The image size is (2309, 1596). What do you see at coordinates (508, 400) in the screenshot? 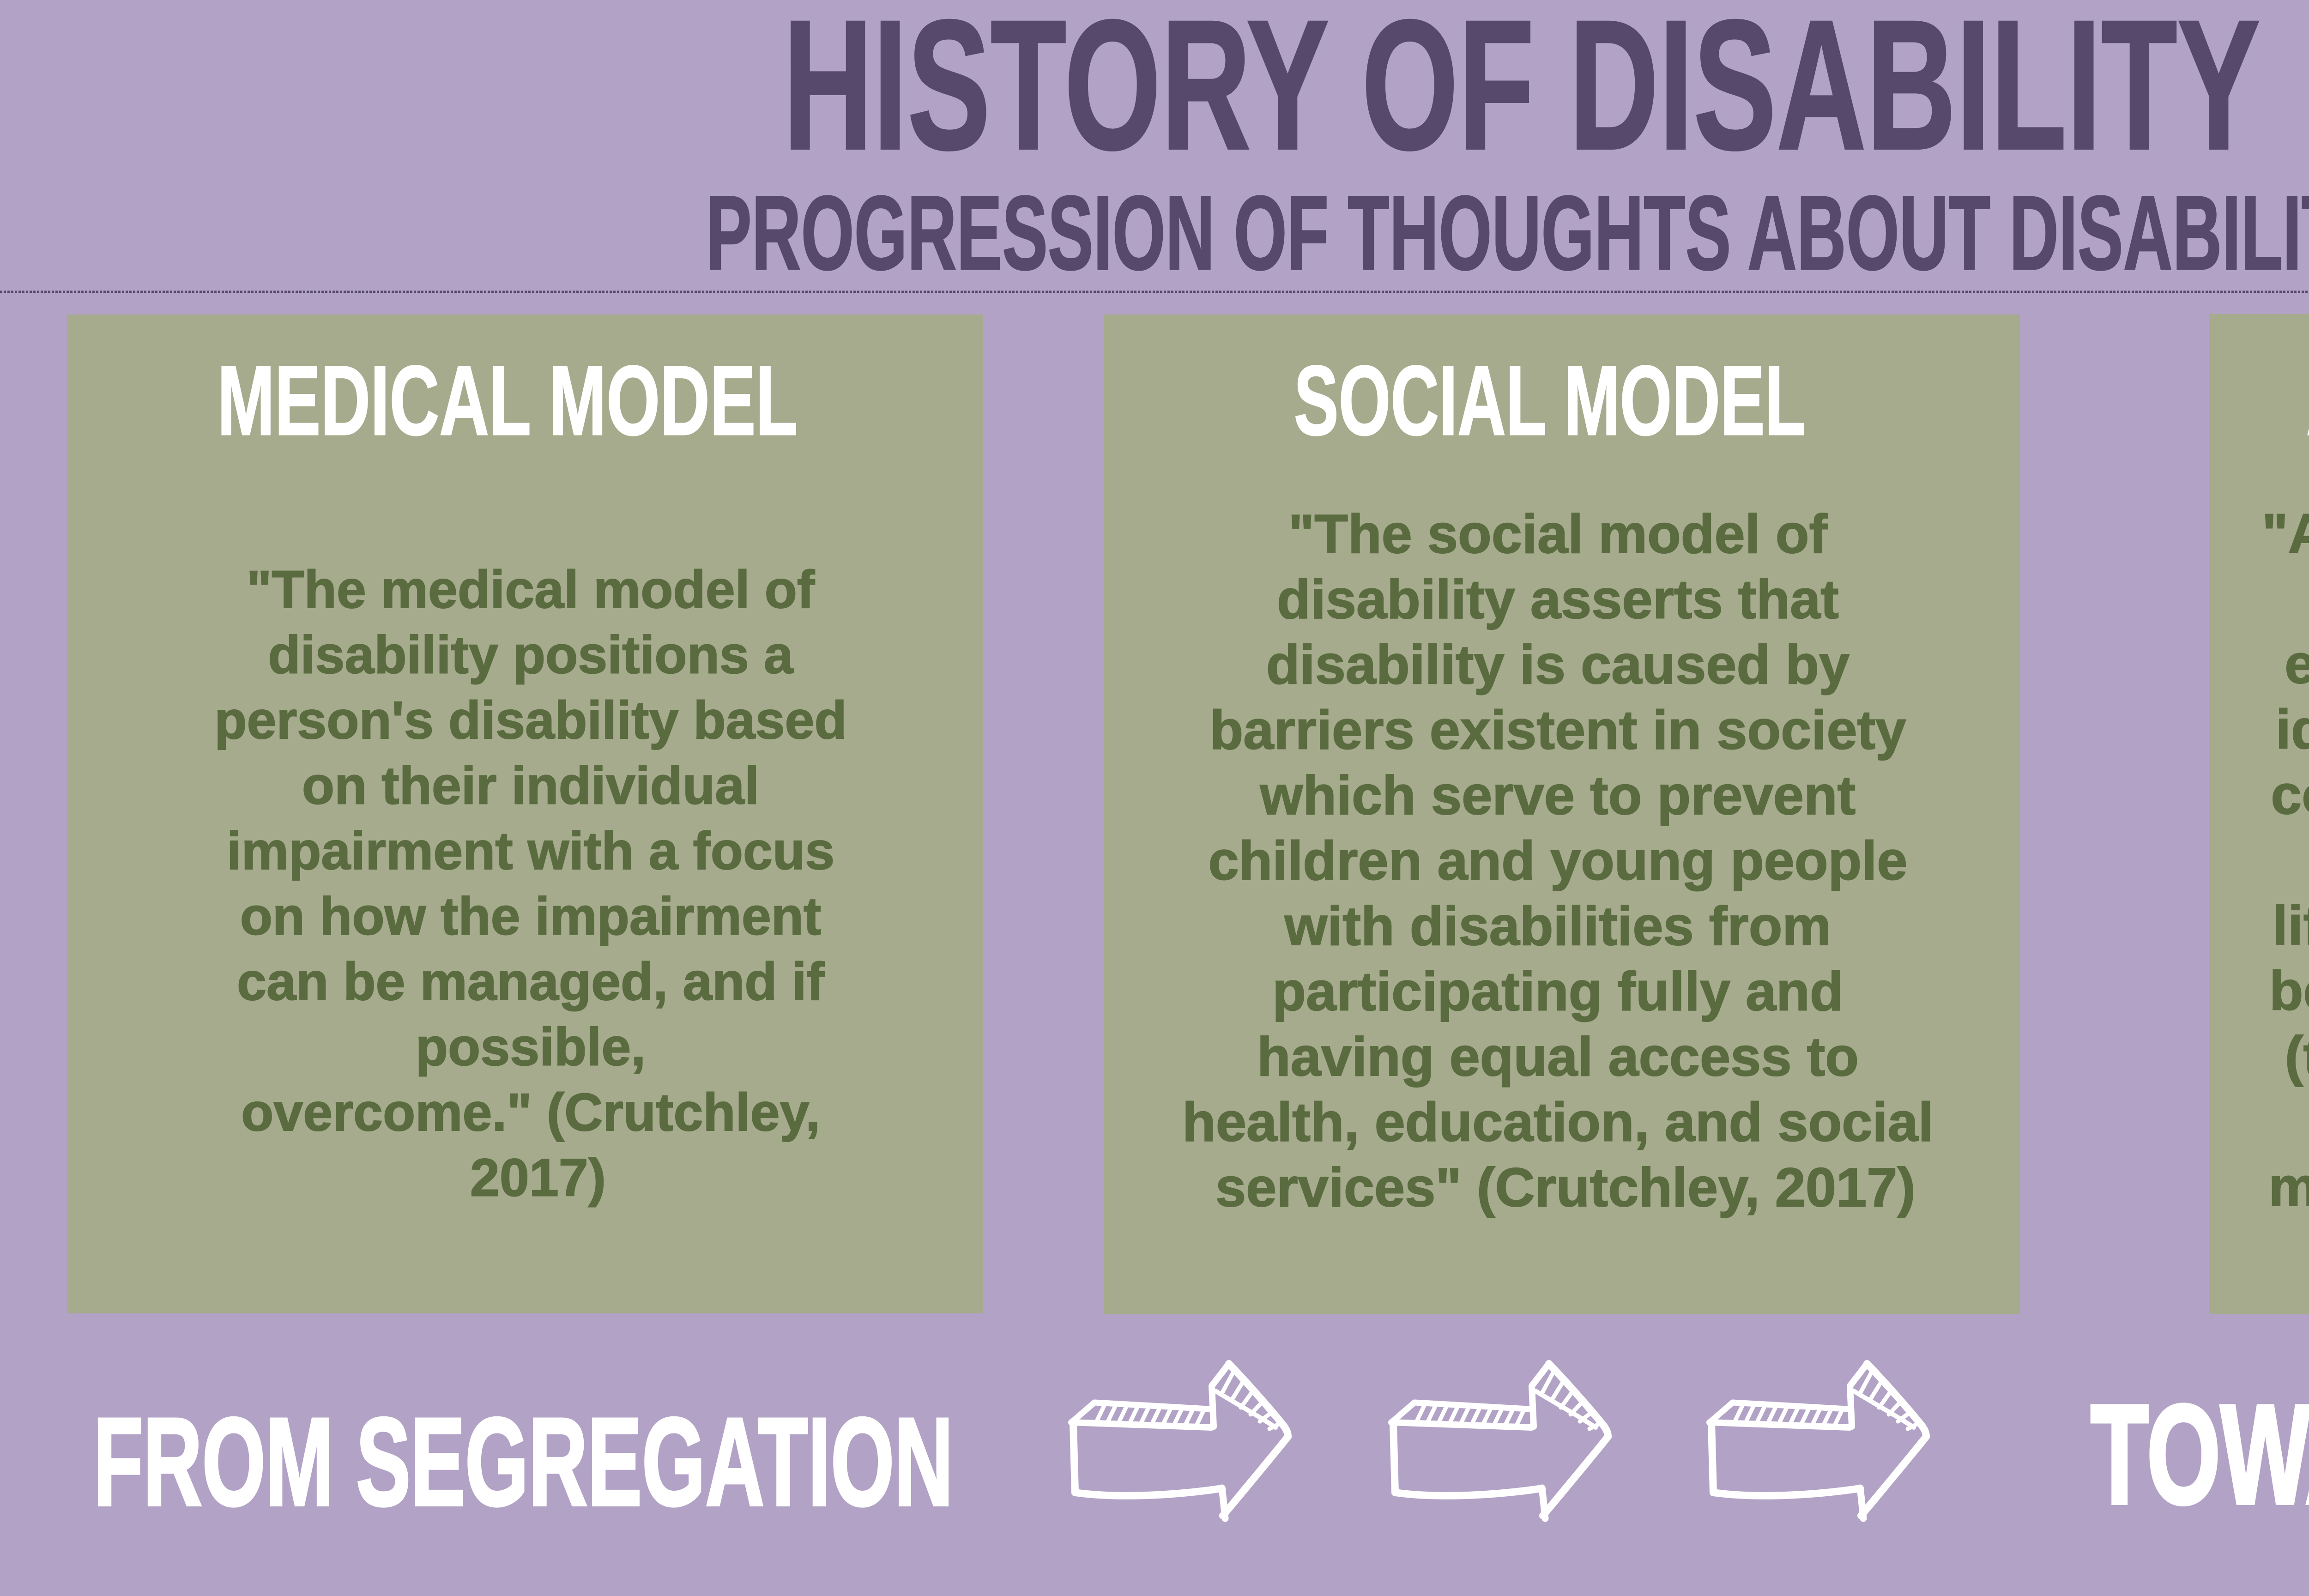
I see `svg-text: MEDICAL MODEL` at bounding box center [508, 400].